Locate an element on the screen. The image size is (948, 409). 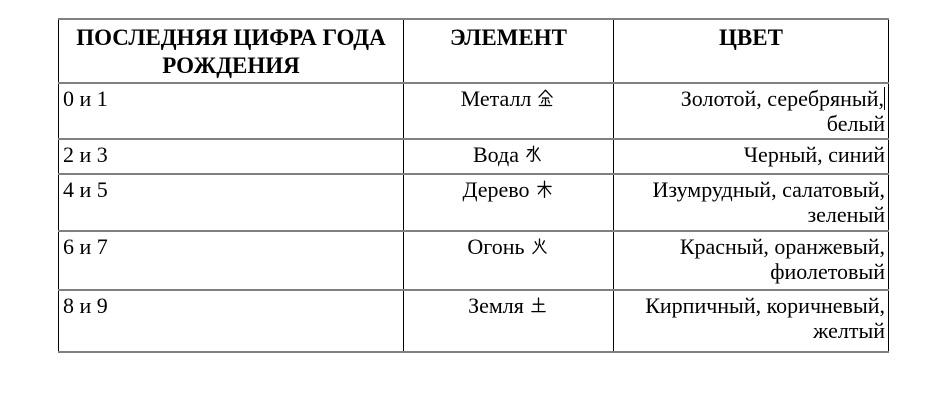
color-line-text: зеленый is located at coordinates (846, 214).